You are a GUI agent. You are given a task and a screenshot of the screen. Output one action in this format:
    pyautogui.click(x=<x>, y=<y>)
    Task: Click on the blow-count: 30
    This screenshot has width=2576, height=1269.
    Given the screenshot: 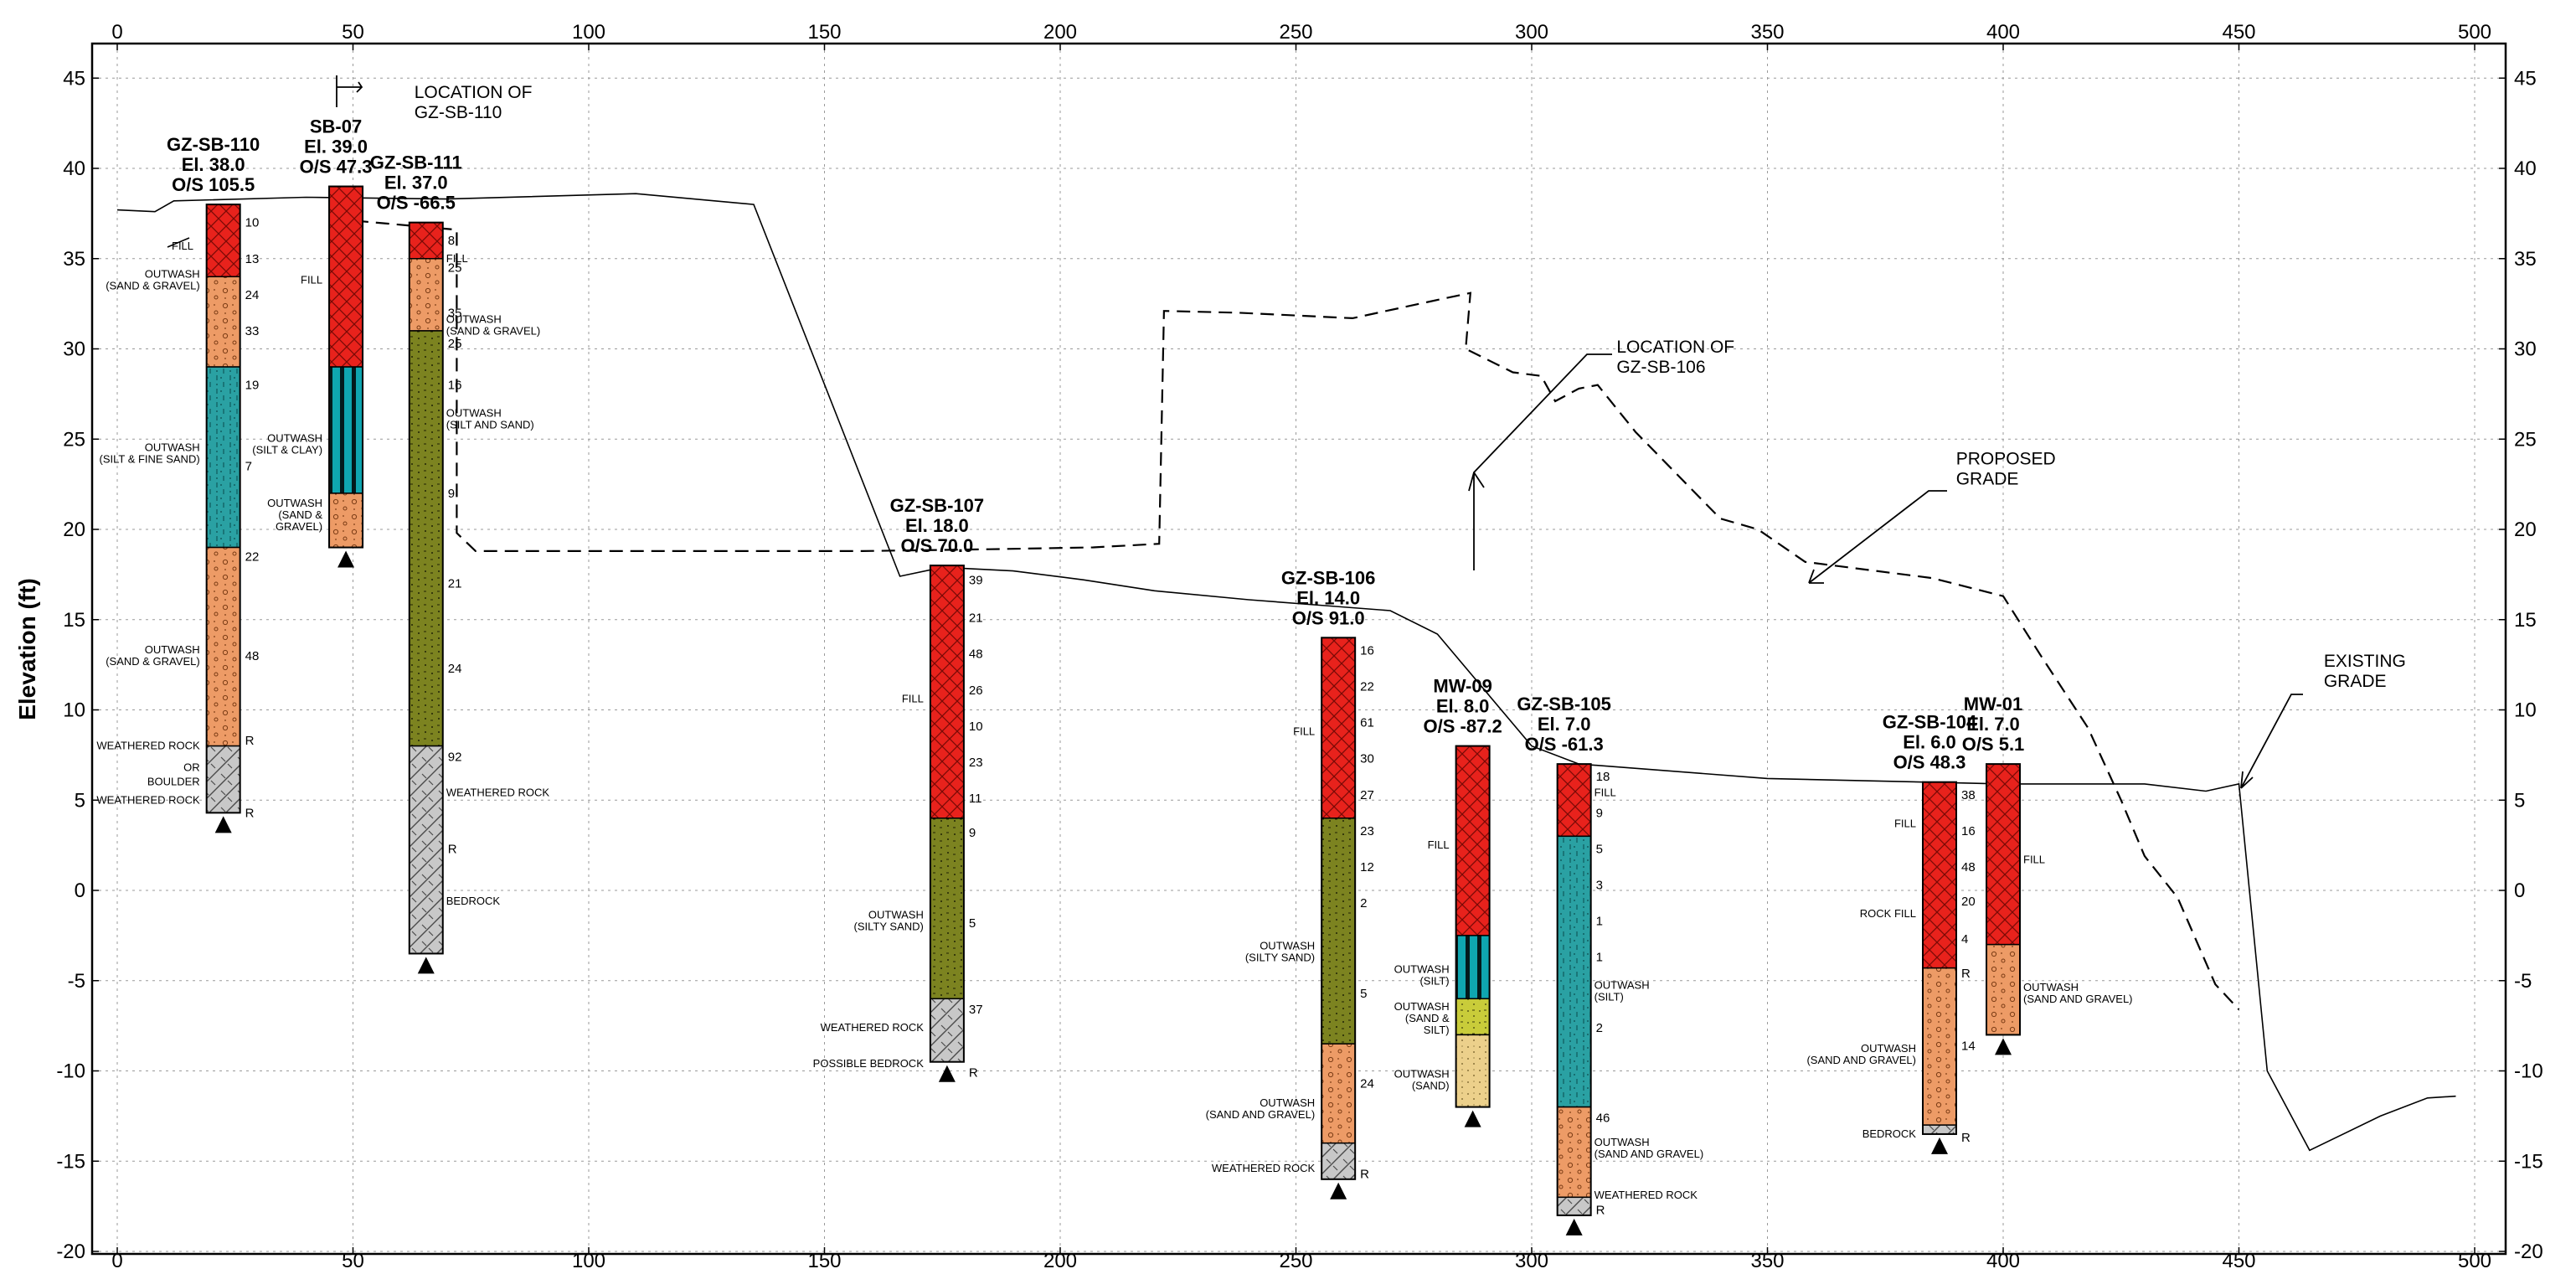 What is the action you would take?
    pyautogui.click(x=1367, y=759)
    